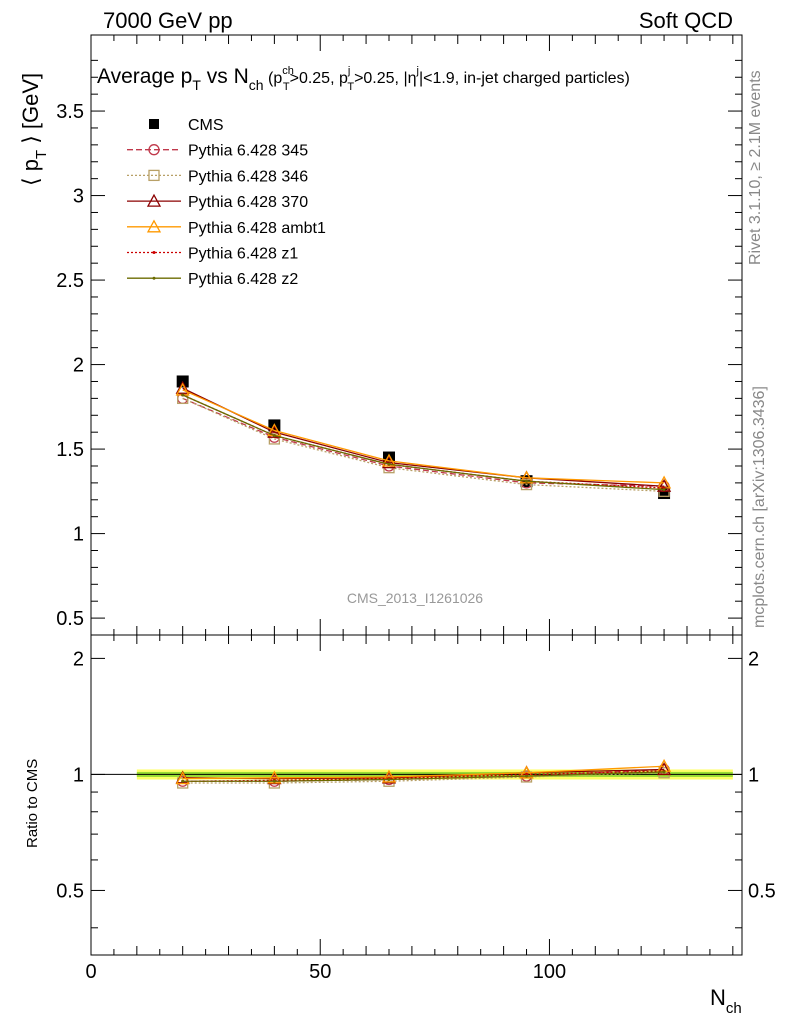 The height and width of the screenshot is (1024, 786). What do you see at coordinates (168, 20) in the screenshot?
I see `header-left: 7000 GeV pp` at bounding box center [168, 20].